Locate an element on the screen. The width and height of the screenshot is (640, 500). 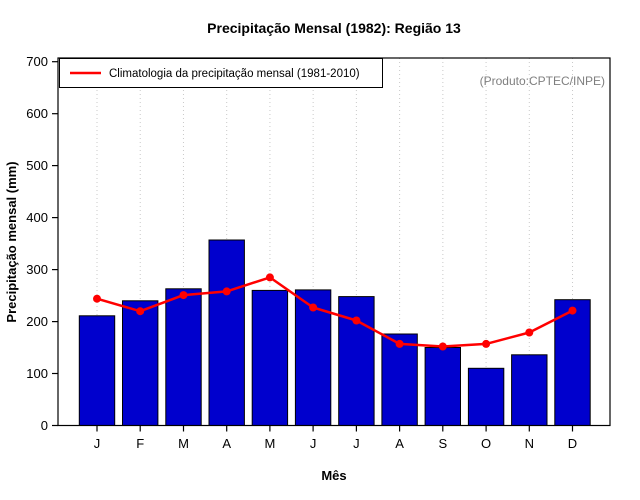
x-tick-label: O is located at coordinates (486, 443).